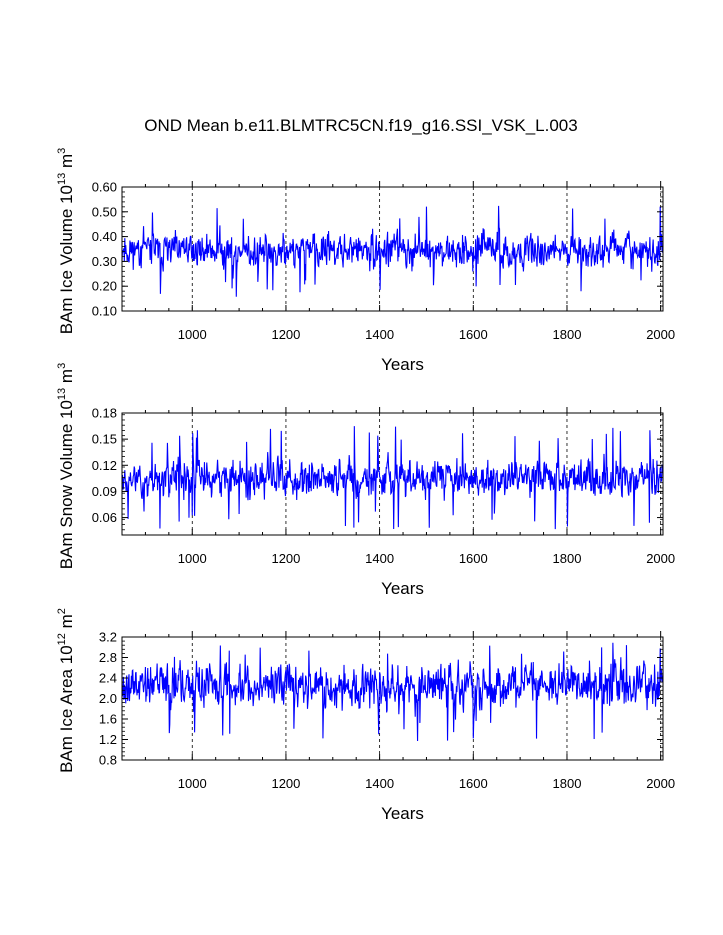 The height and width of the screenshot is (935, 723). What do you see at coordinates (104, 187) in the screenshot?
I see `y-tick-label: 0.60` at bounding box center [104, 187].